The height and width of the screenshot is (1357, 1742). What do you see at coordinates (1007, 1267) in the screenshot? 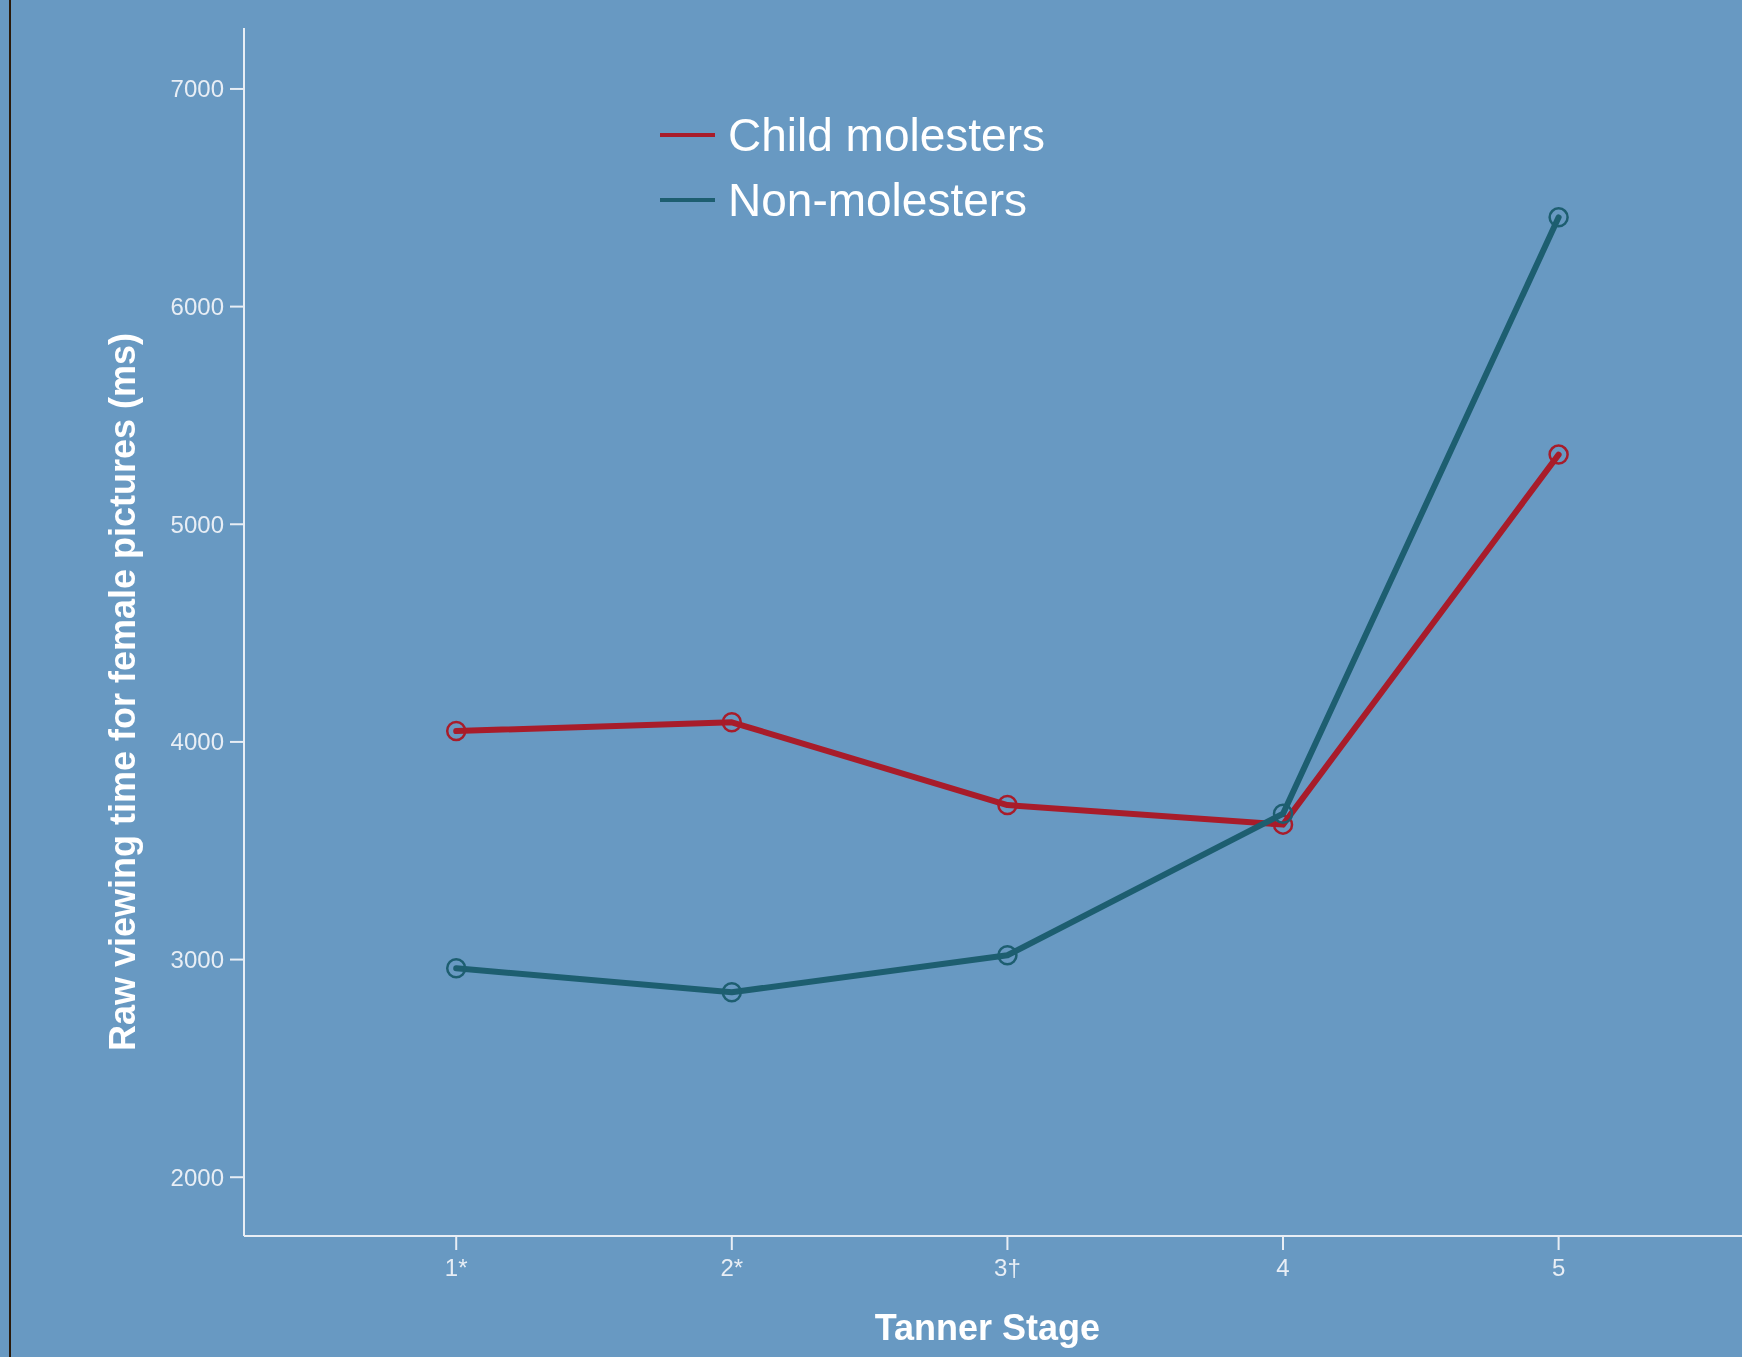
I see `x-tick-label: 3†` at bounding box center [1007, 1267].